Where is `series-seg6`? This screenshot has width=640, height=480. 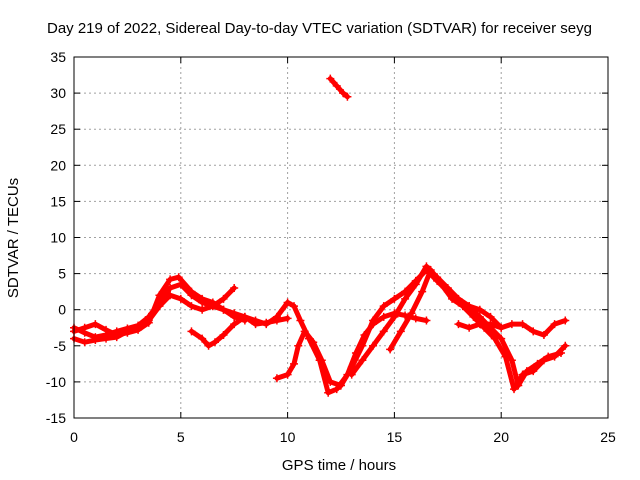
series-seg6 is located at coordinates (339, 87).